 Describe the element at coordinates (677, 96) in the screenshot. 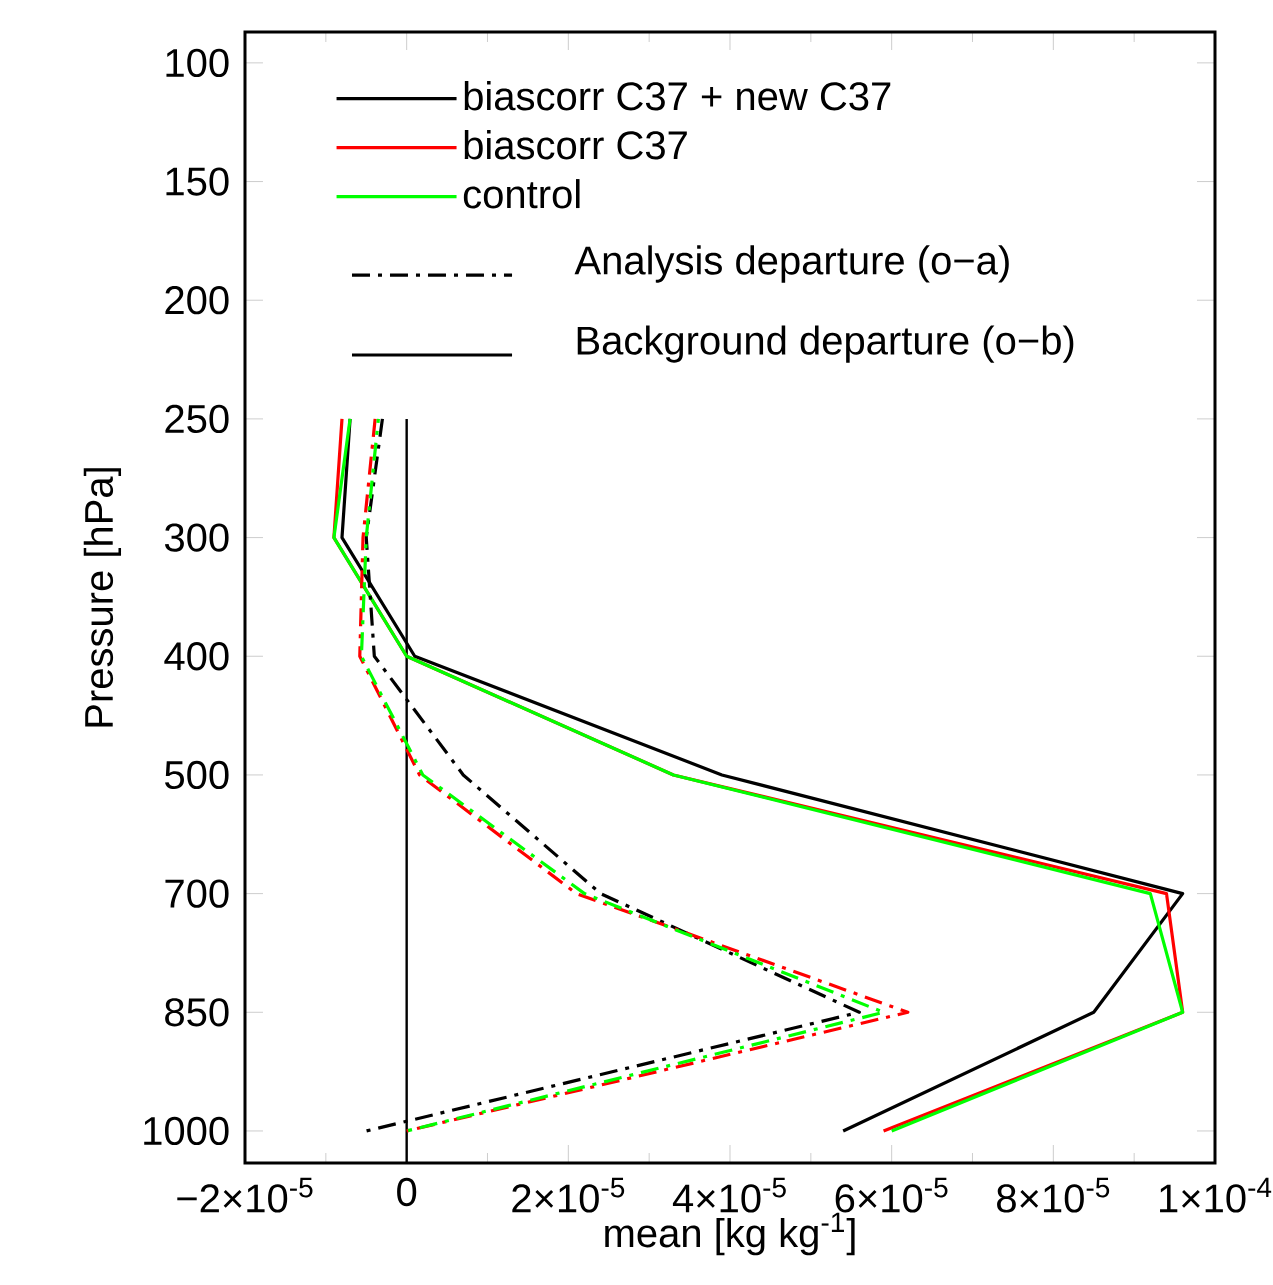

I see `legend-label: biascorr C37 + new C37` at that location.